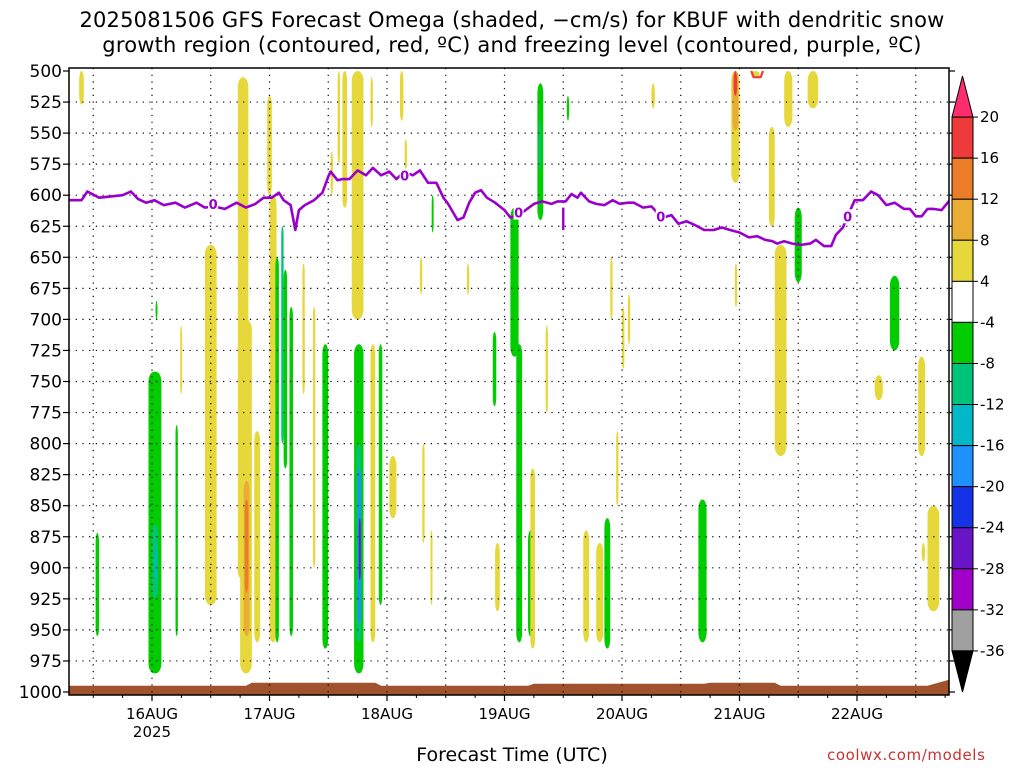  What do you see at coordinates (46, 476) in the screenshot?
I see `y-tick-label: 825` at bounding box center [46, 476].